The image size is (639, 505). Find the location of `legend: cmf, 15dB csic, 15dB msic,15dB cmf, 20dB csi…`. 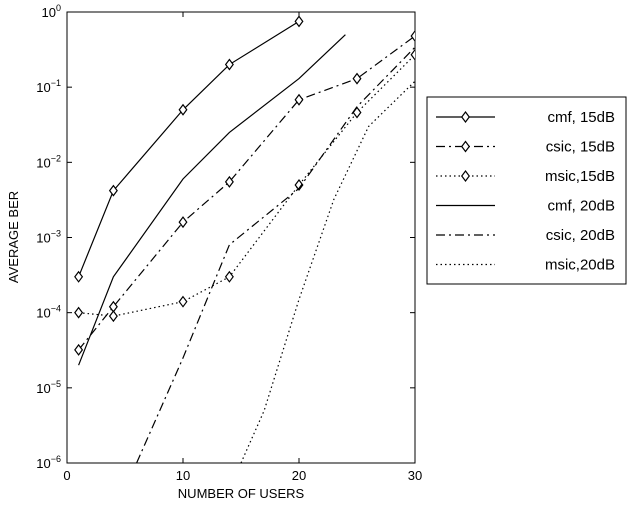

legend: cmf, 15dB csic, 15dB msic,15dB cmf, 20dB csi… is located at coordinates (526, 190).